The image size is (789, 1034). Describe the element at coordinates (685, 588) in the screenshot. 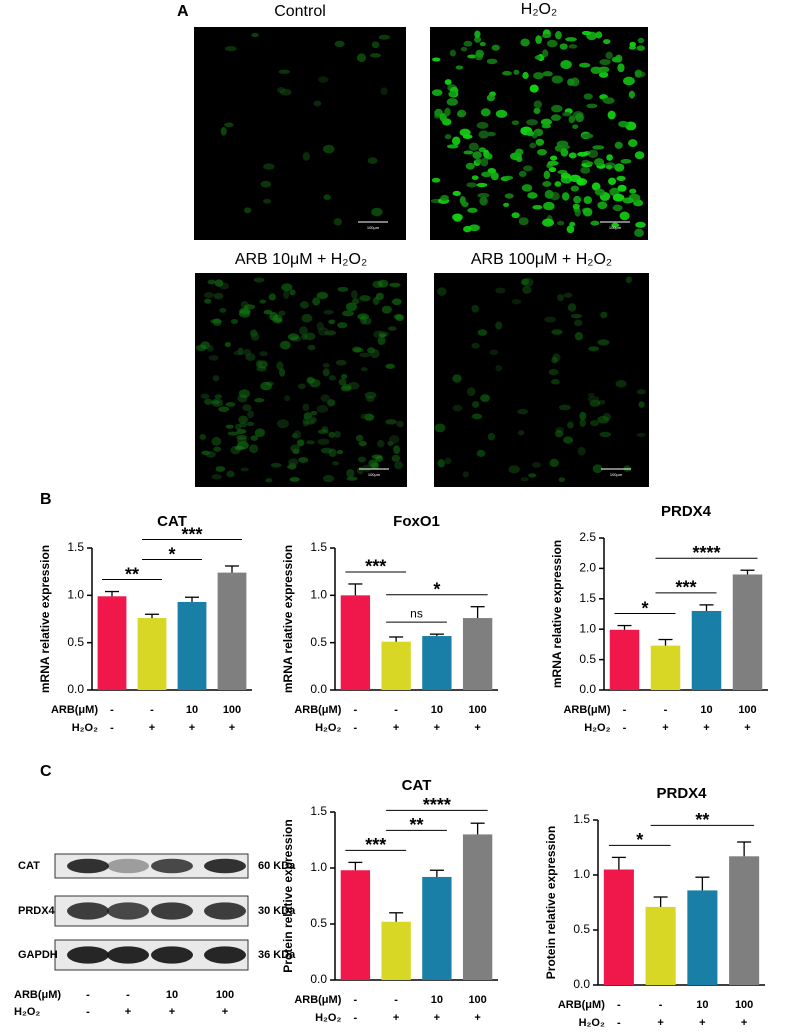

I see `significance-label: ***` at that location.